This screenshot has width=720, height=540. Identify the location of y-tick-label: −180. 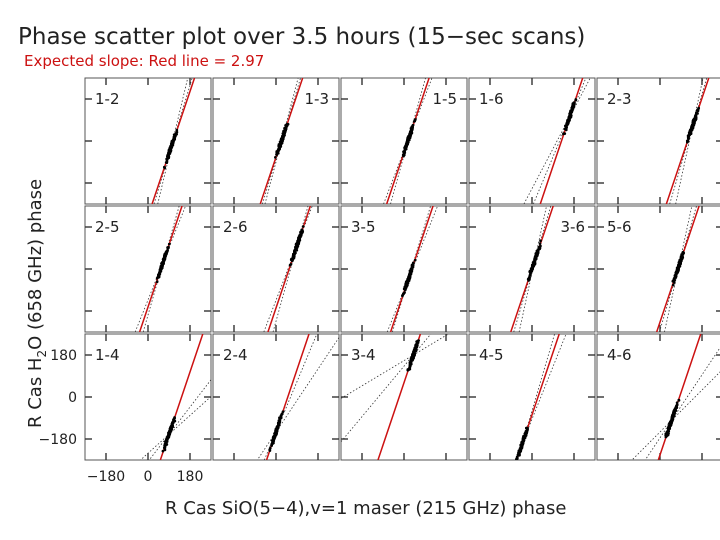
(58, 440).